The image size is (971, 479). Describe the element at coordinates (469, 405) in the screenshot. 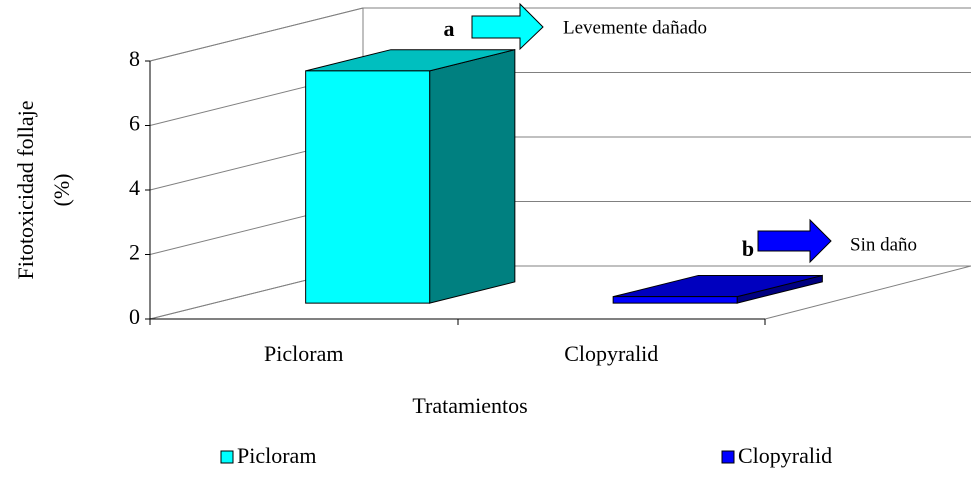

I see `x-axis-label: Tratamientos` at that location.